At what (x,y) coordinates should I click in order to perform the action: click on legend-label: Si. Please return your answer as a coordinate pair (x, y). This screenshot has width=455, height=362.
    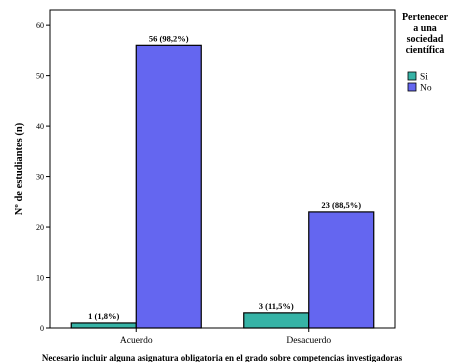
    Looking at the image, I should click on (424, 78).